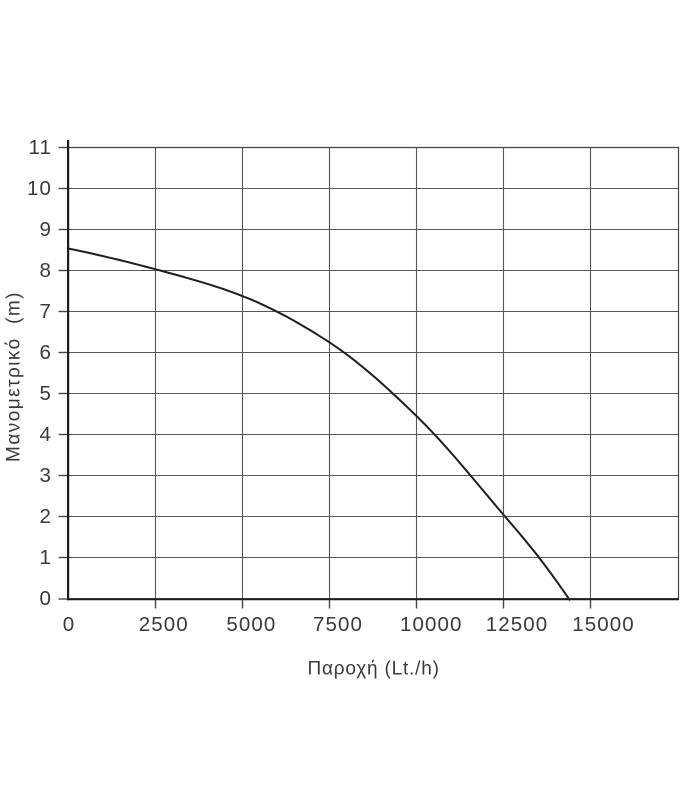  Describe the element at coordinates (164, 624) in the screenshot. I see `svg-text: 2500` at that location.